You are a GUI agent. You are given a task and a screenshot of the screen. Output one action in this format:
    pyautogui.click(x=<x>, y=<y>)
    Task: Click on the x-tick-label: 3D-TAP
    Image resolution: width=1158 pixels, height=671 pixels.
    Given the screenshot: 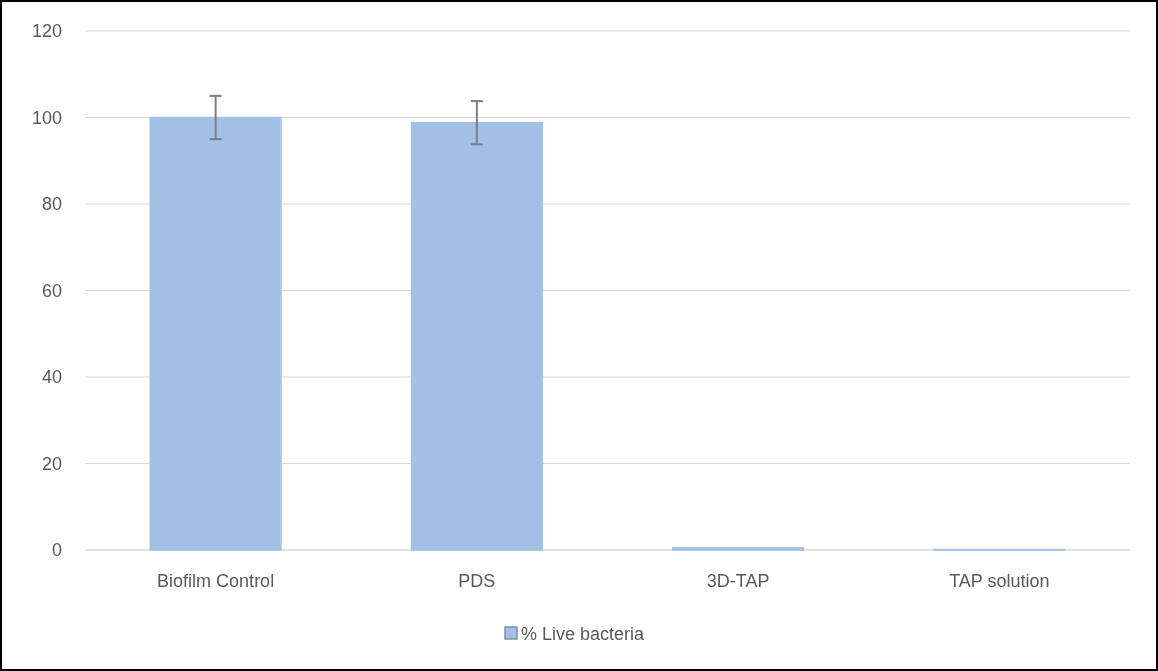 What is the action you would take?
    pyautogui.click(x=738, y=581)
    